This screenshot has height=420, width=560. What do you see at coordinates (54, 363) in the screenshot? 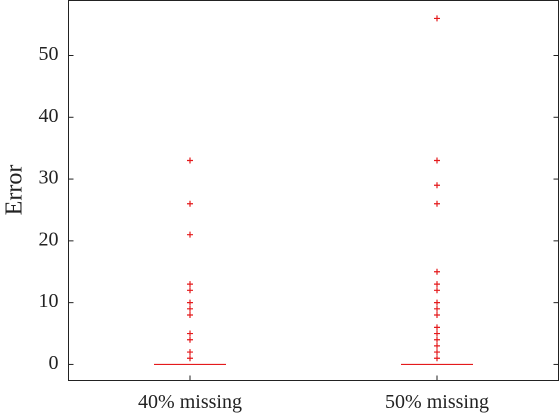
I see `y-tick-label: 0` at bounding box center [54, 363].